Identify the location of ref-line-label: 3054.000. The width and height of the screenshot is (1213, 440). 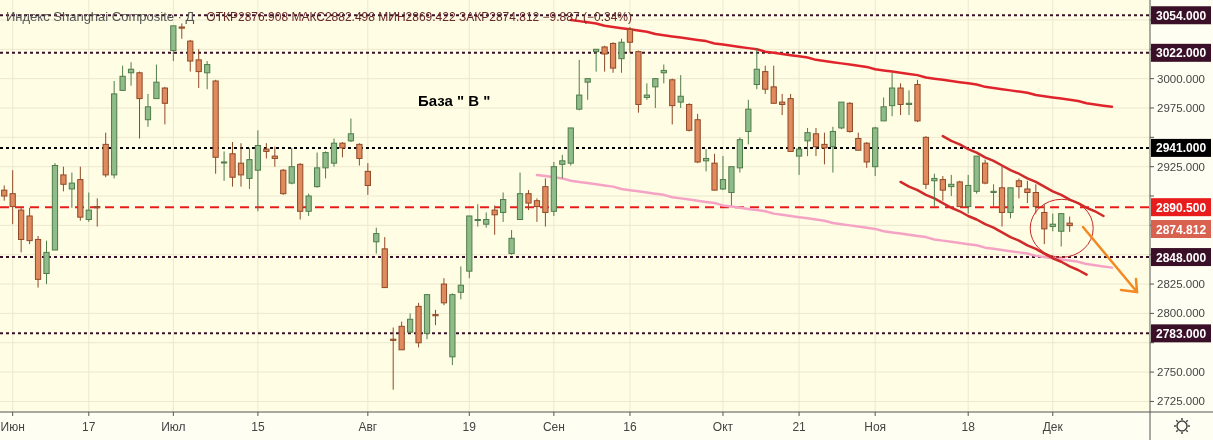
(1181, 15).